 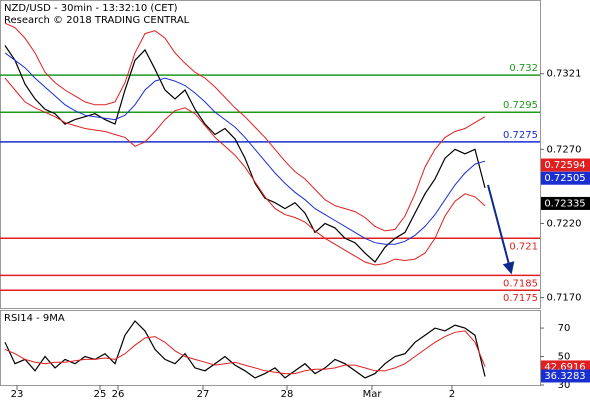 What do you see at coordinates (17, 394) in the screenshot?
I see `x-tick-label: 23` at bounding box center [17, 394].